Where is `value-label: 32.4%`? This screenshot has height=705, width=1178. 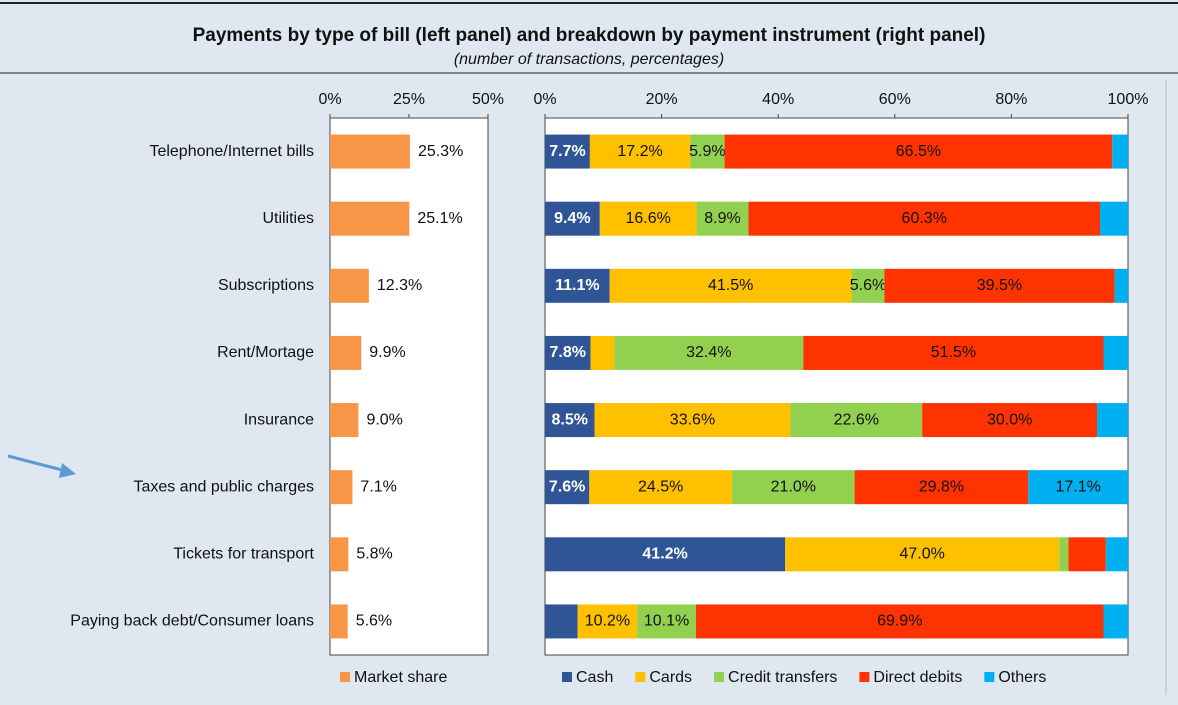 value-label: 32.4% is located at coordinates (708, 352).